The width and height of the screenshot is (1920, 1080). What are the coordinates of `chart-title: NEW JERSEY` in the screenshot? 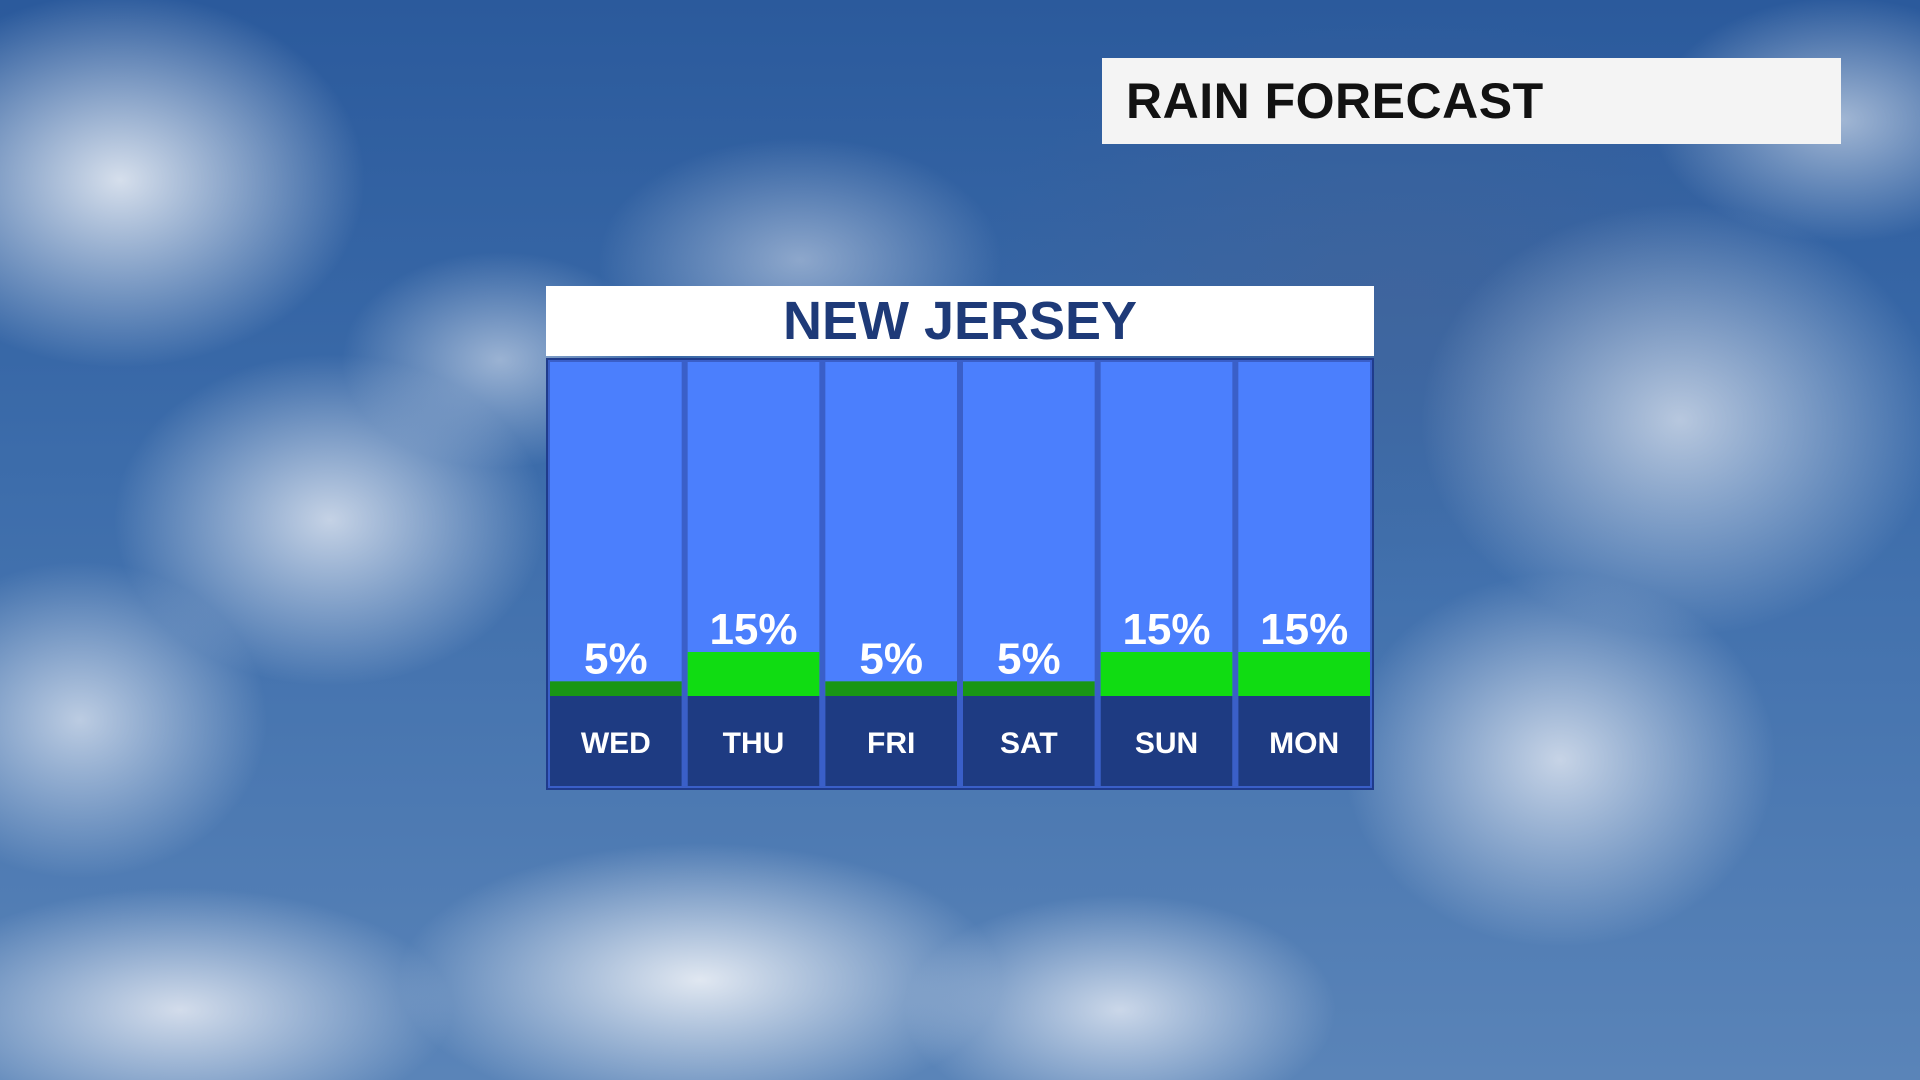 It's located at (960, 321).